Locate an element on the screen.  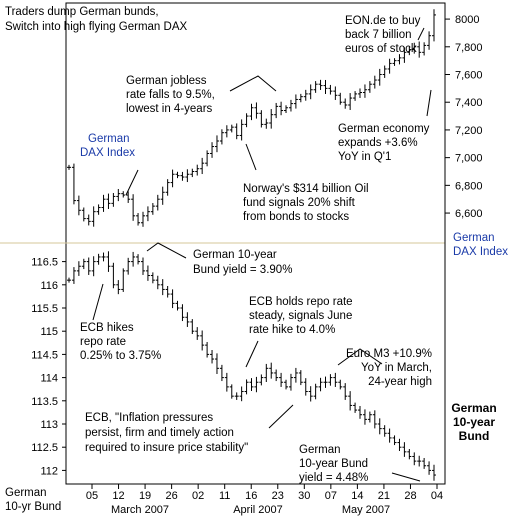
annotation-ecb-hike-line2: repo rate is located at coordinates (103, 342).